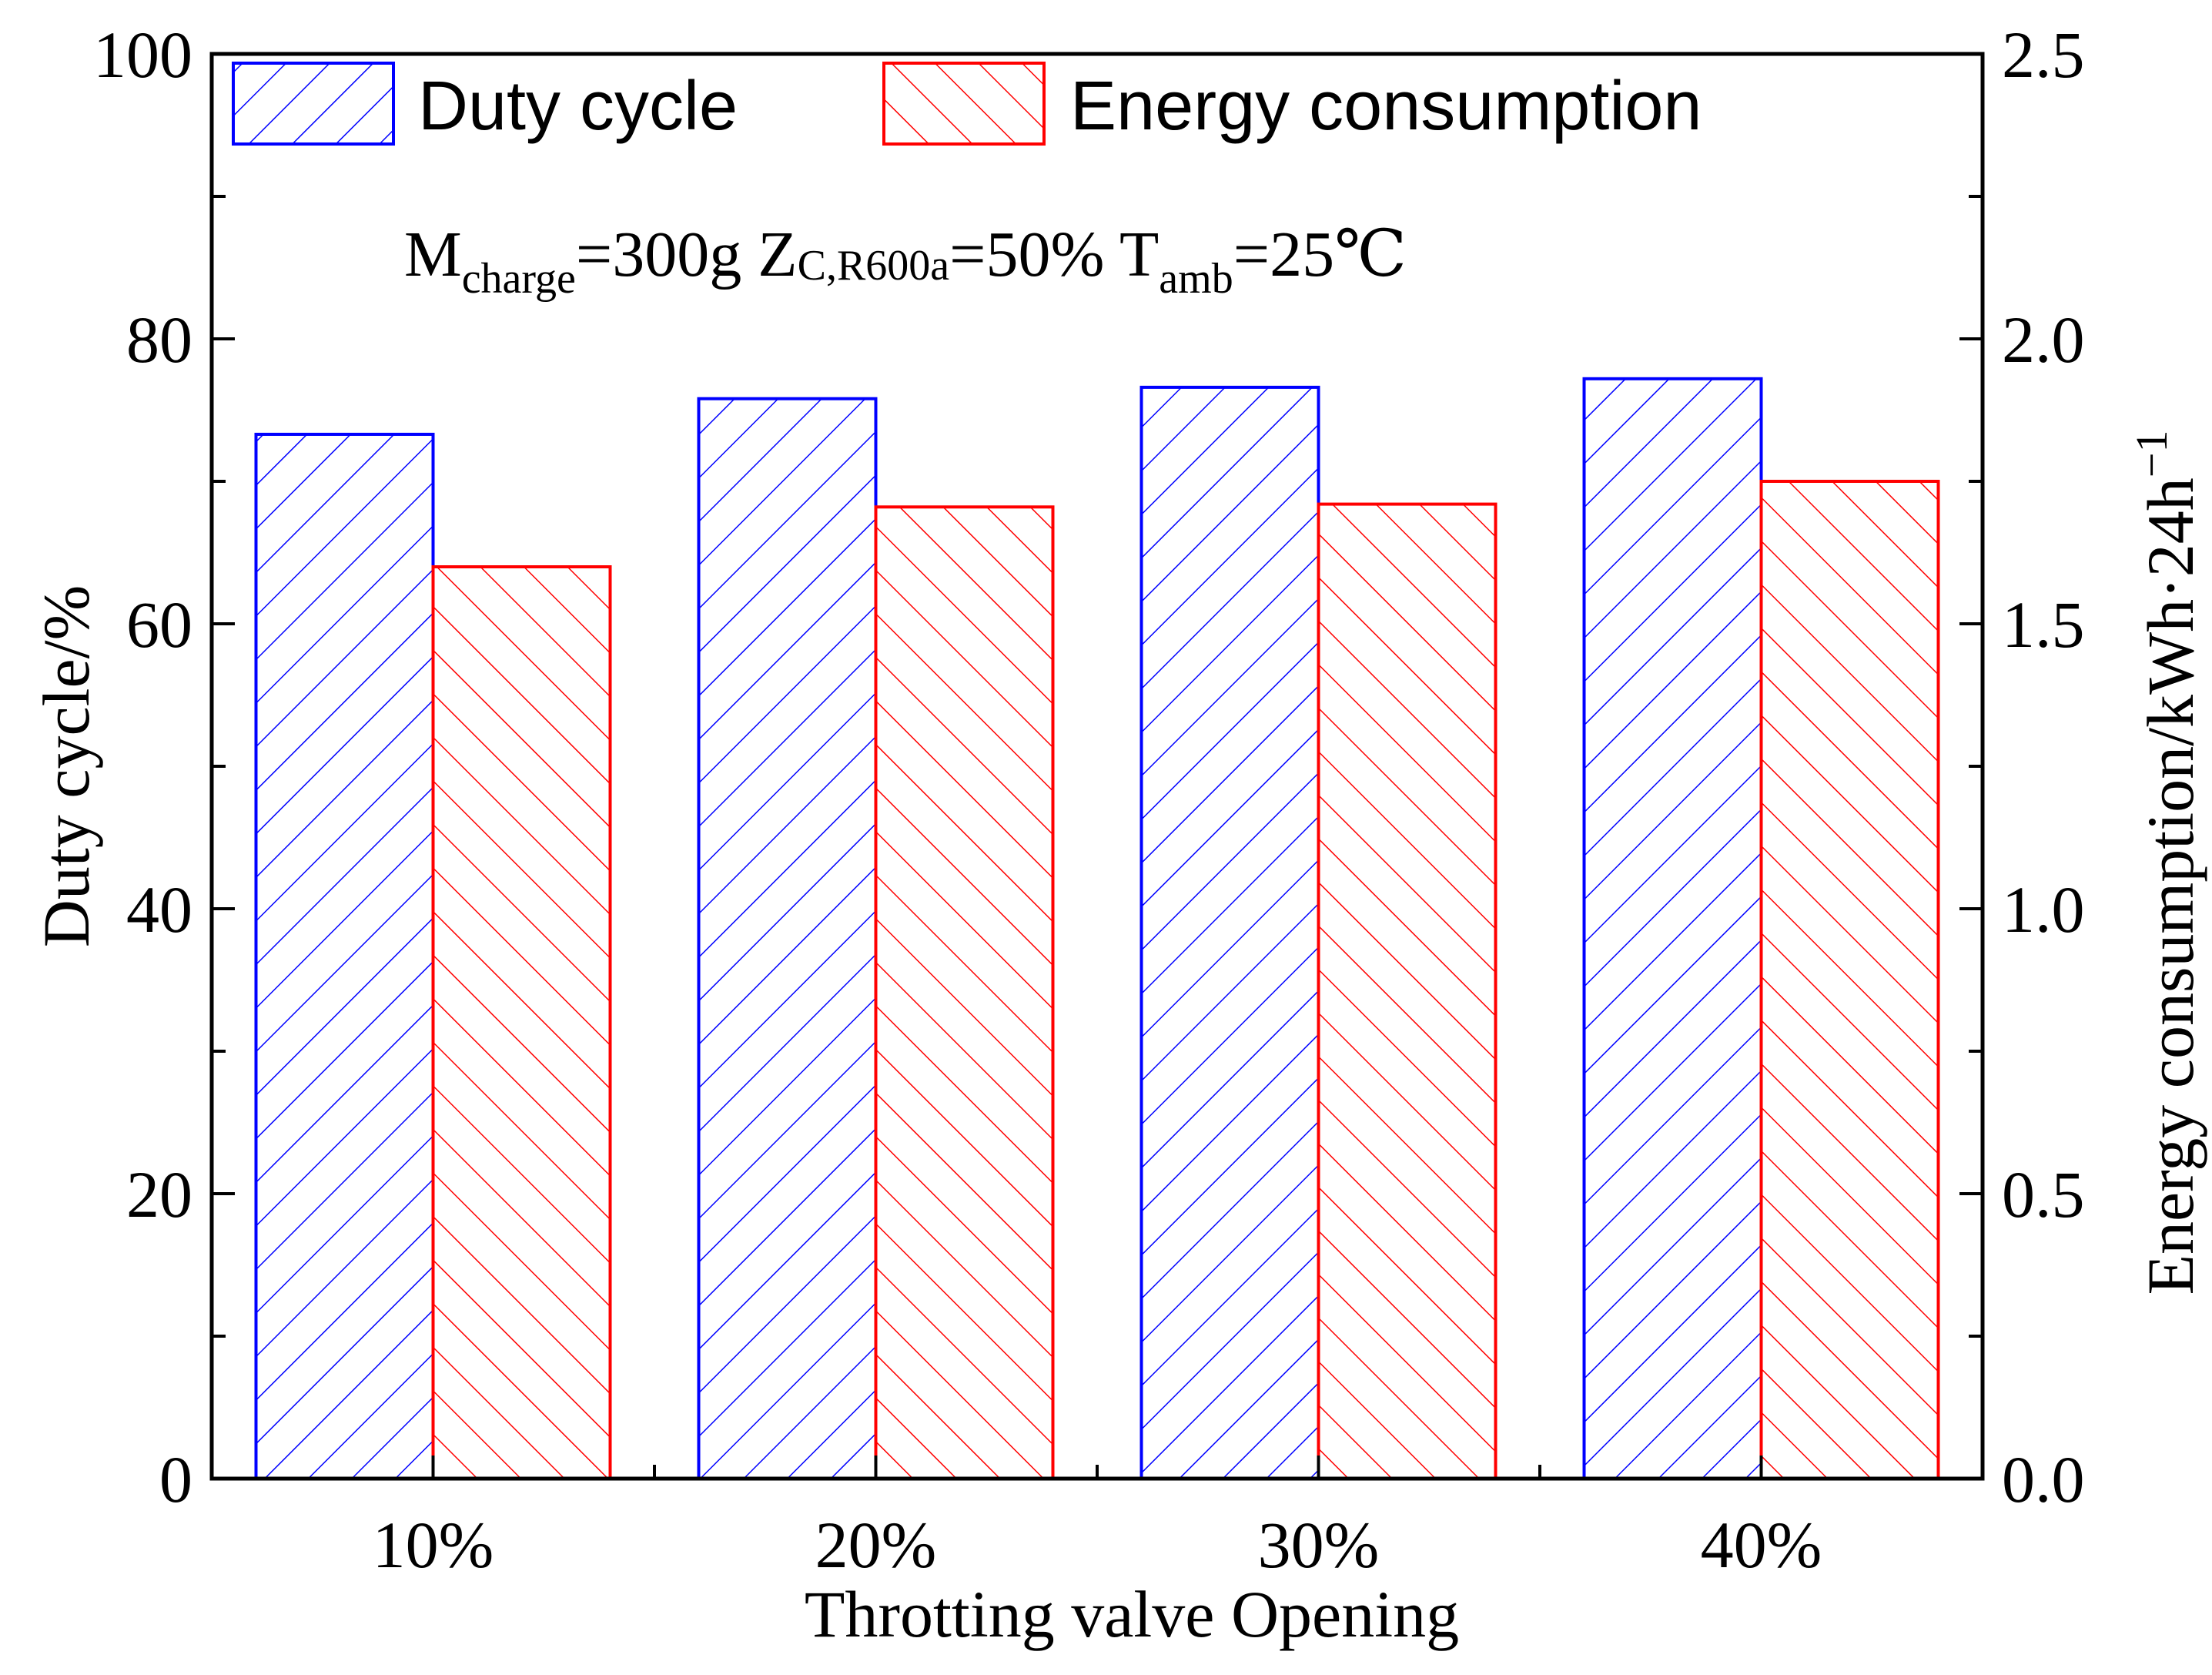 Image resolution: width=2212 pixels, height=1675 pixels. What do you see at coordinates (777, 254) in the screenshot?
I see `annotation-z: Z` at bounding box center [777, 254].